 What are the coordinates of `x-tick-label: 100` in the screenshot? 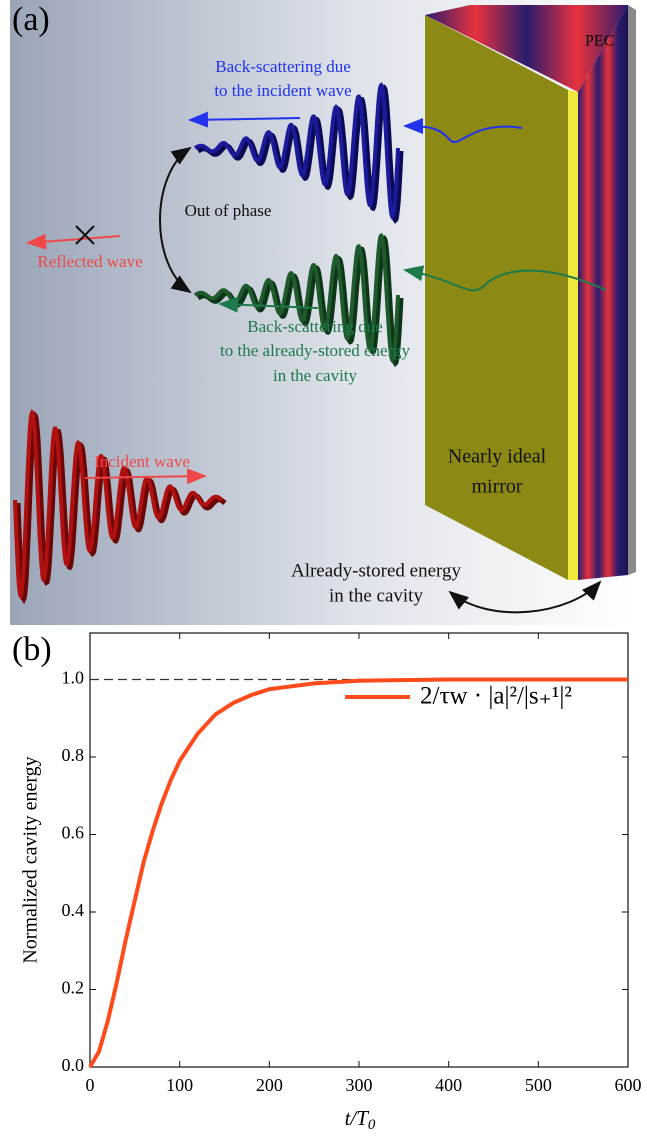 It's located at (179, 1085).